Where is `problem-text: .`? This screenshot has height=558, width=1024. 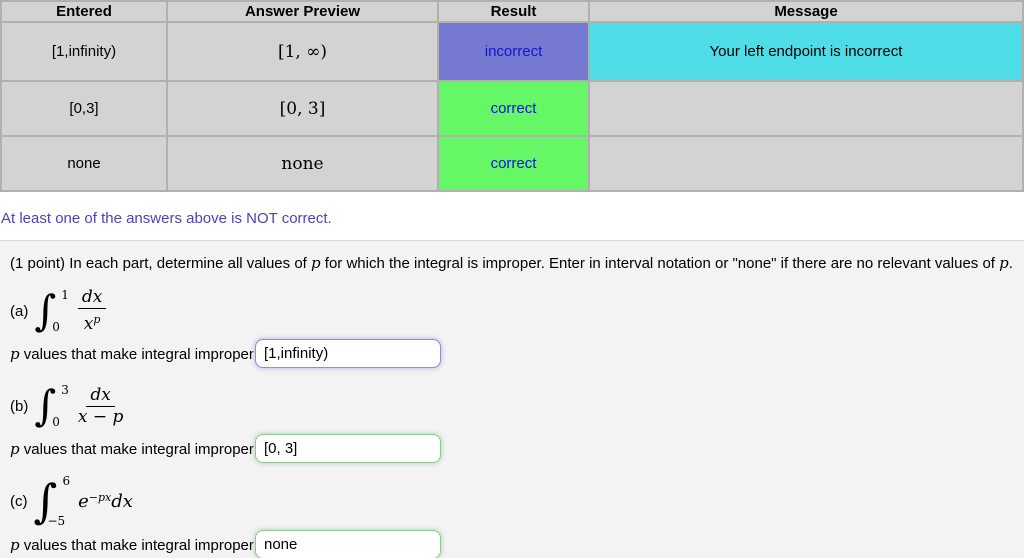 problem-text: . is located at coordinates (1010, 263).